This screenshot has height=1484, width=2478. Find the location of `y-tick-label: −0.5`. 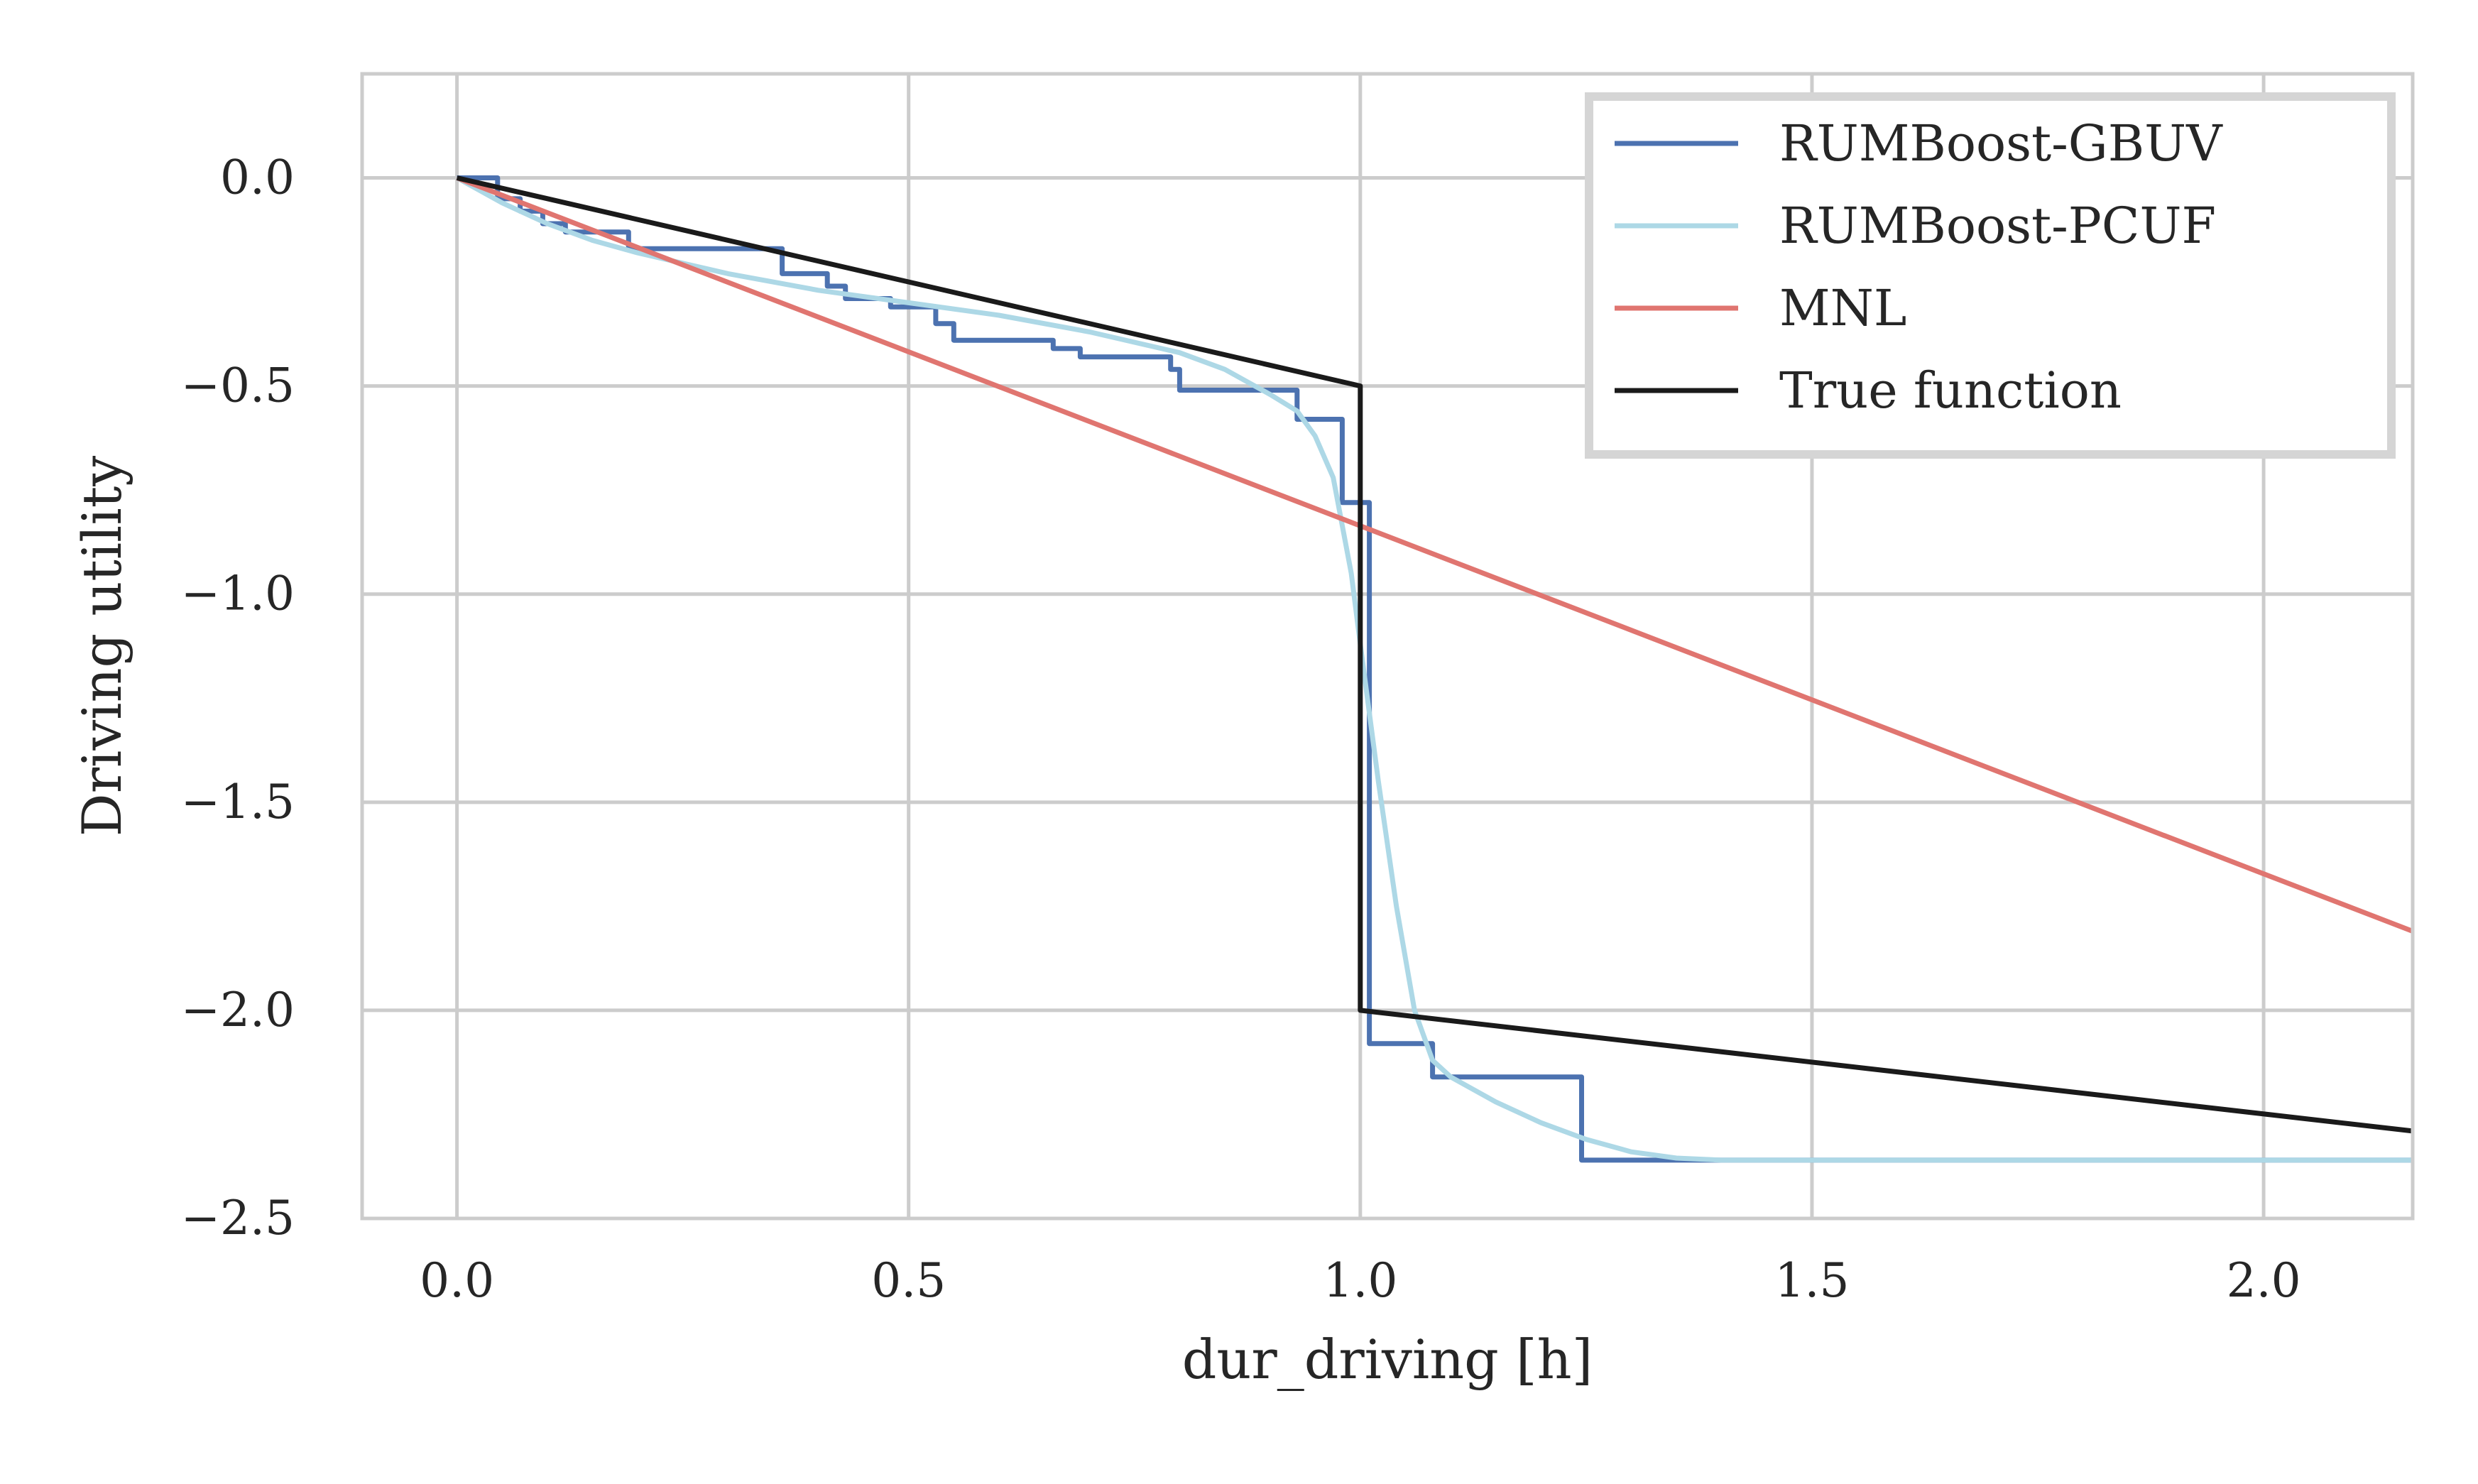

y-tick-label: −0.5 is located at coordinates (238, 386).